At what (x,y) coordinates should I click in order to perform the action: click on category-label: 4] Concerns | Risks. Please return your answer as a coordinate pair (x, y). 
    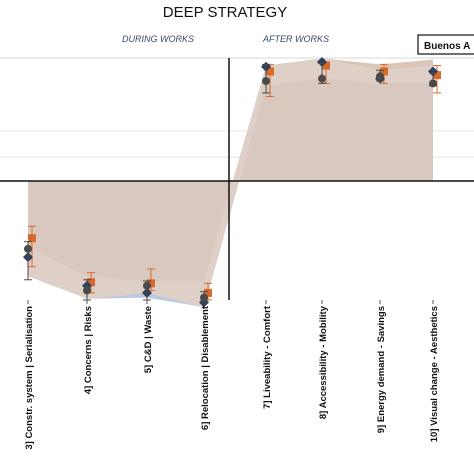
    Looking at the image, I should click on (88, 350).